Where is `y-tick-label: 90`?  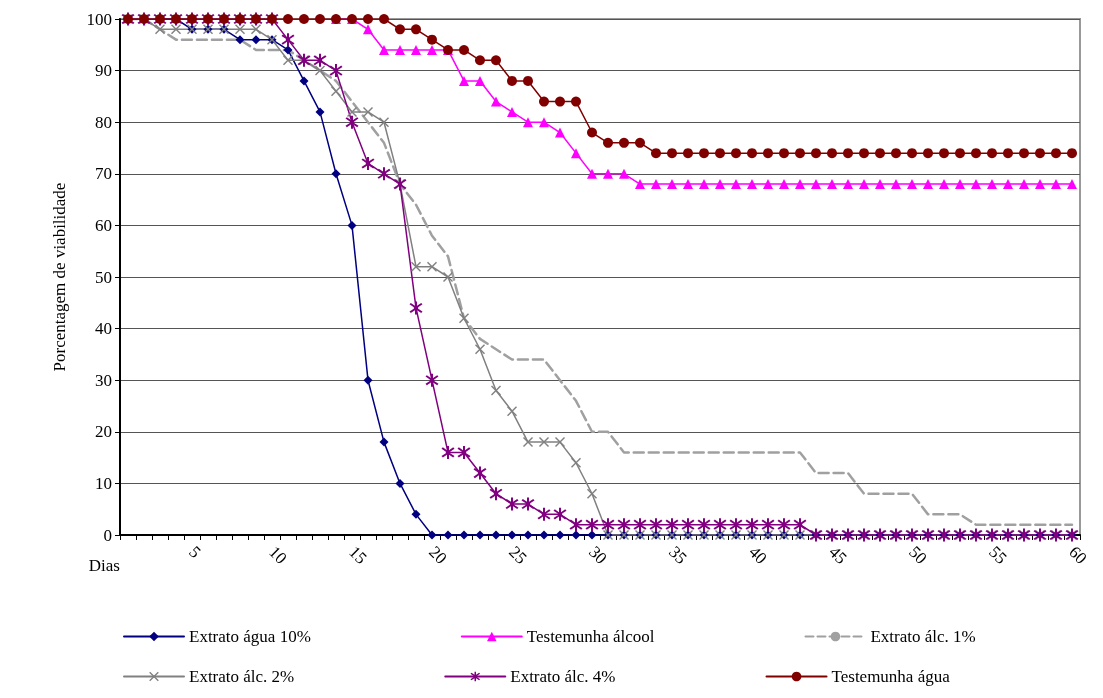
y-tick-label: 90 is located at coordinates (103, 71).